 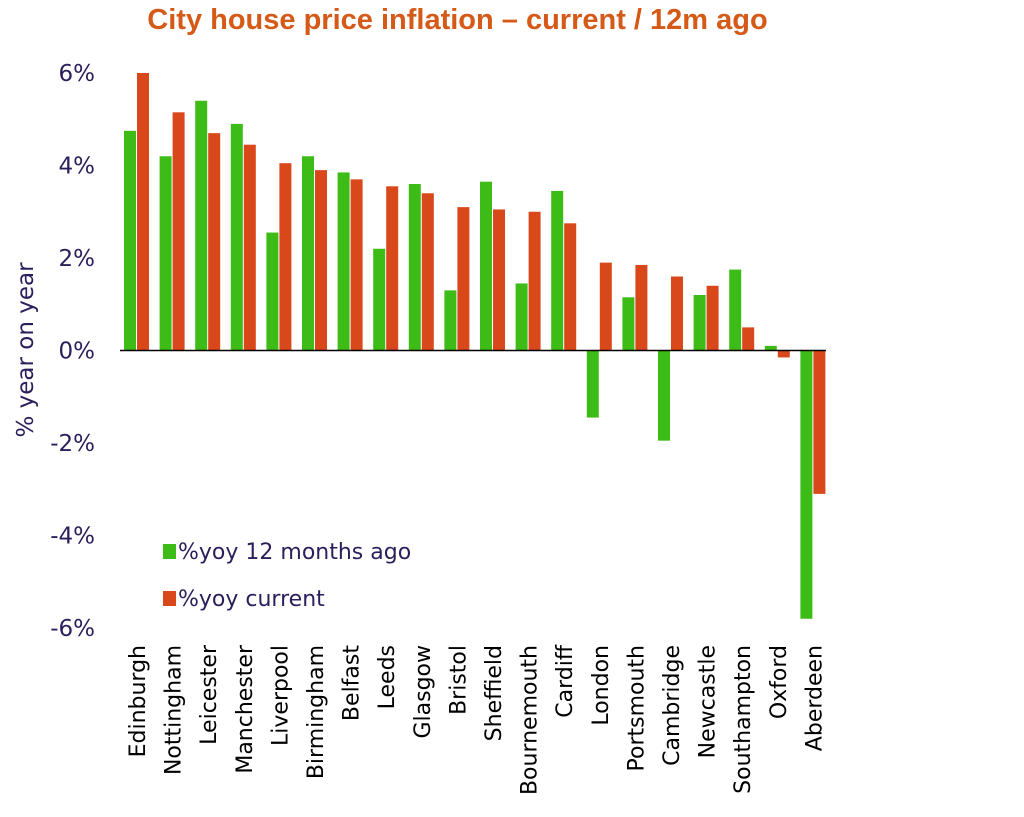 I want to click on y-axis-labels: -6% -4% -2% 0% 2% 4% 6%, so click(x=72, y=351).